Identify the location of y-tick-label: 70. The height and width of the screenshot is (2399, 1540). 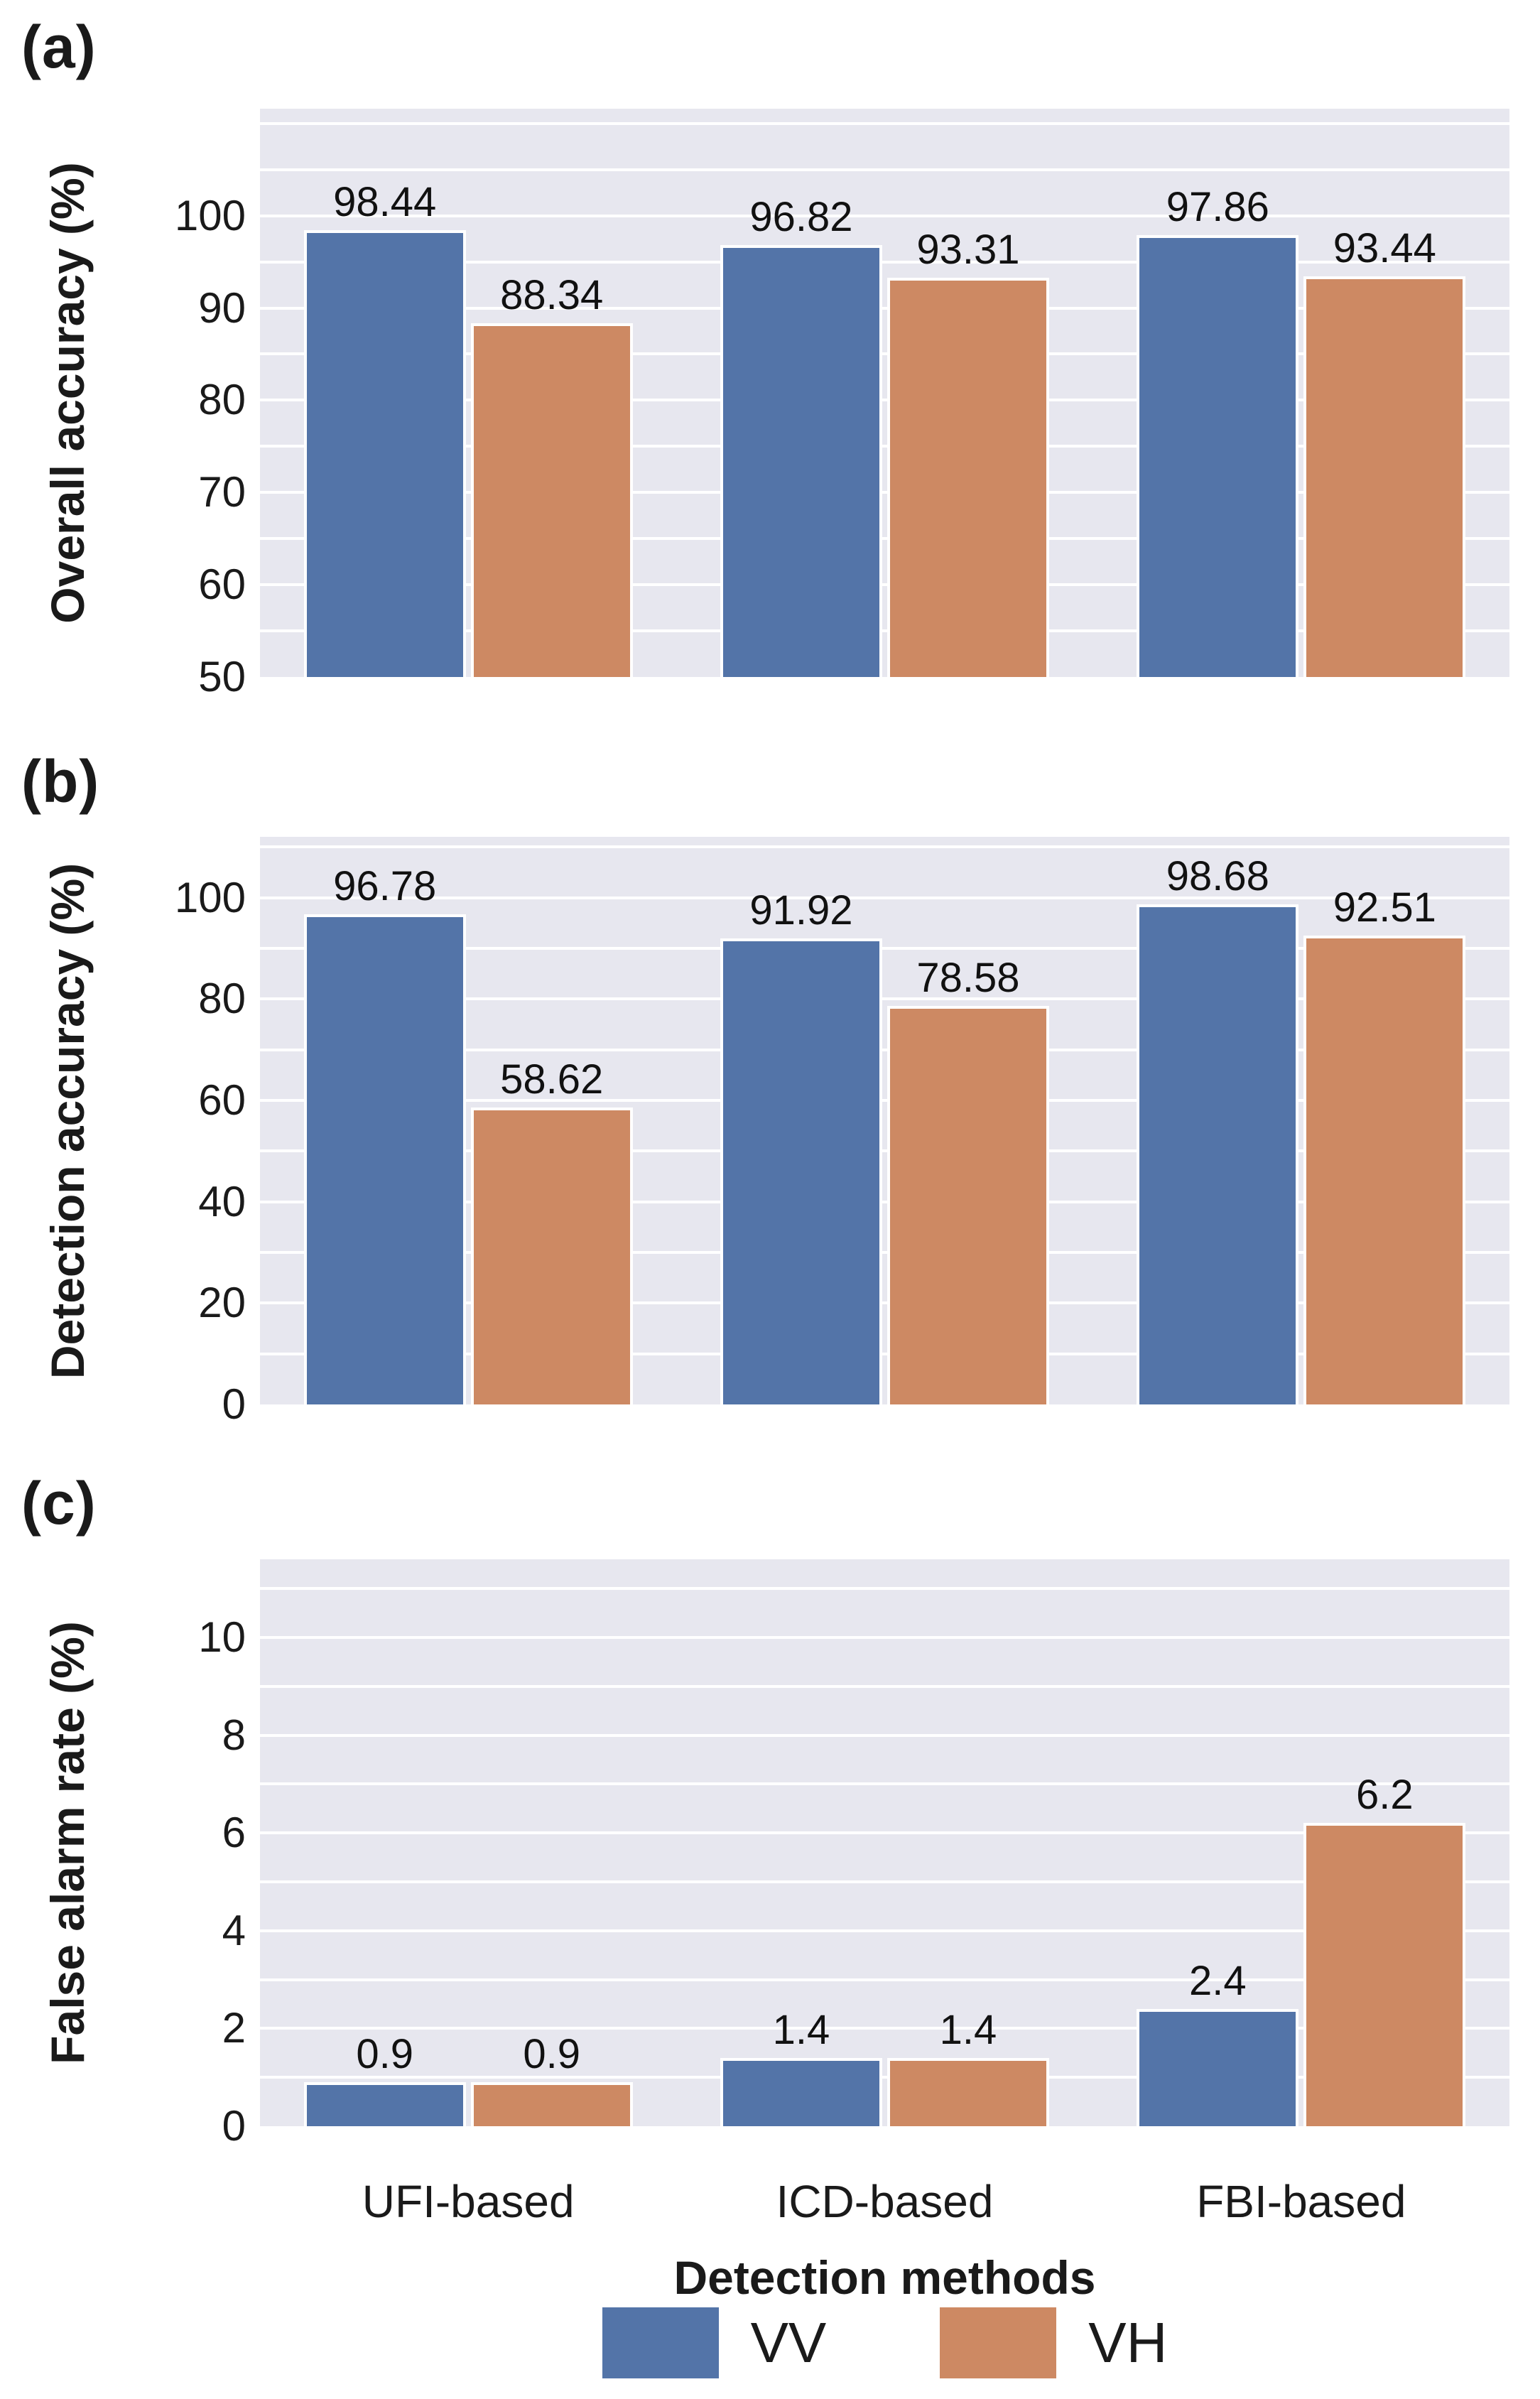
(222, 492).